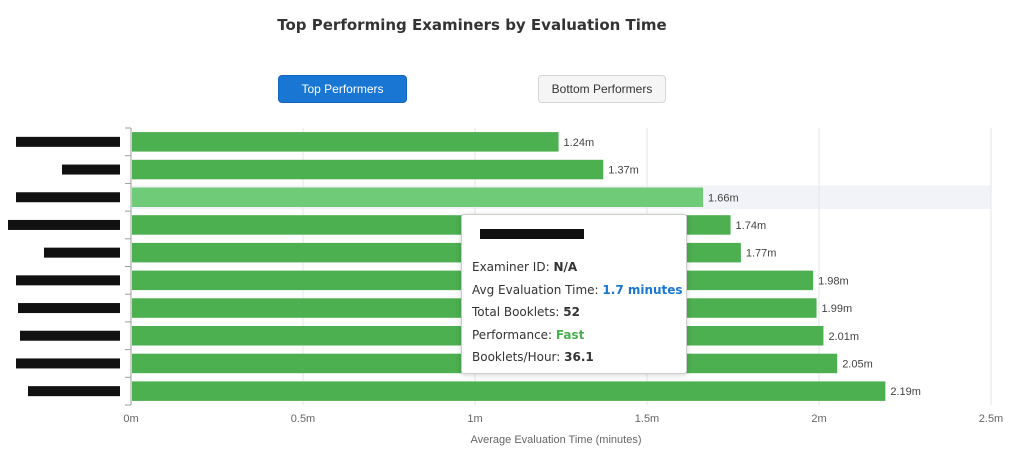  I want to click on top-performers-button: Top Performers, so click(342, 89).